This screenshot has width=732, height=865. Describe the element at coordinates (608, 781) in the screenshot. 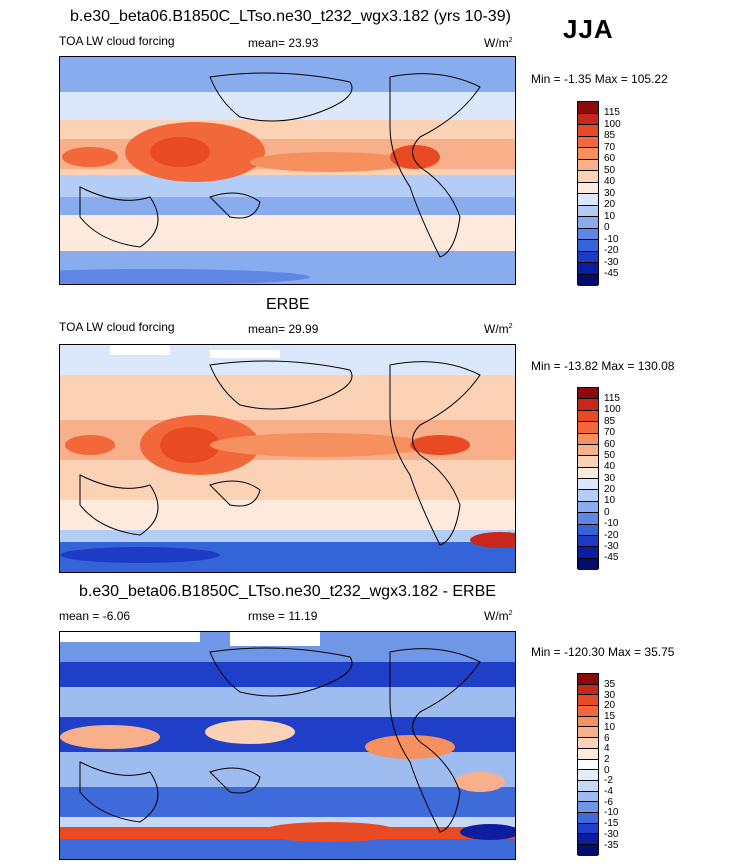

I see `level-label: -2` at that location.